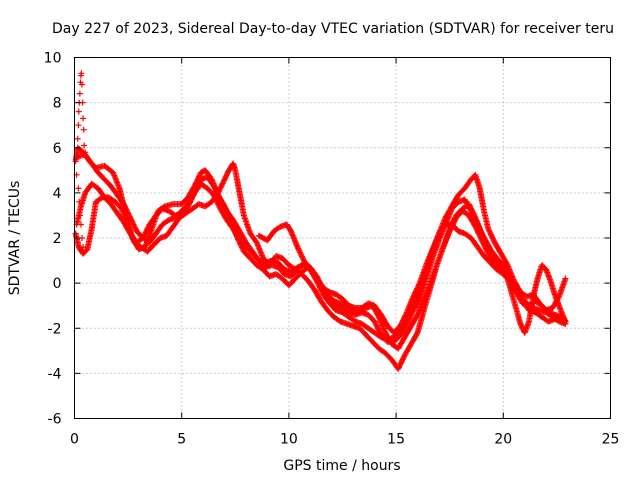  What do you see at coordinates (53, 59) in the screenshot?
I see `y-tick-label: 10` at bounding box center [53, 59].